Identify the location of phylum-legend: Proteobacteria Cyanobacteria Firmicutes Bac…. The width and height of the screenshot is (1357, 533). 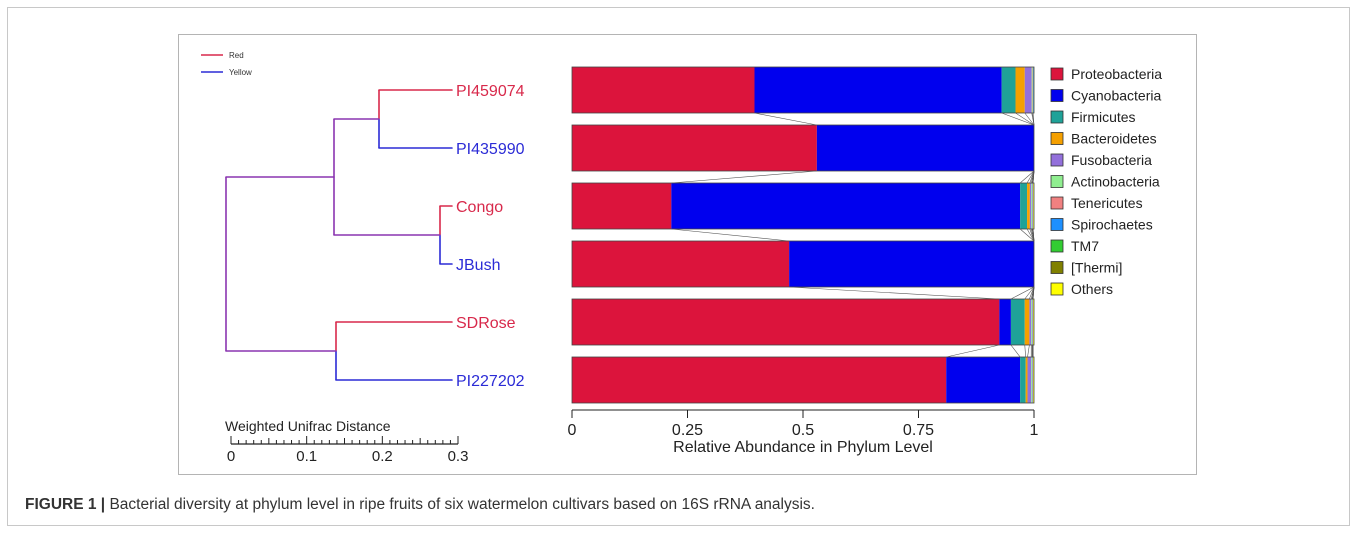
(1106, 181).